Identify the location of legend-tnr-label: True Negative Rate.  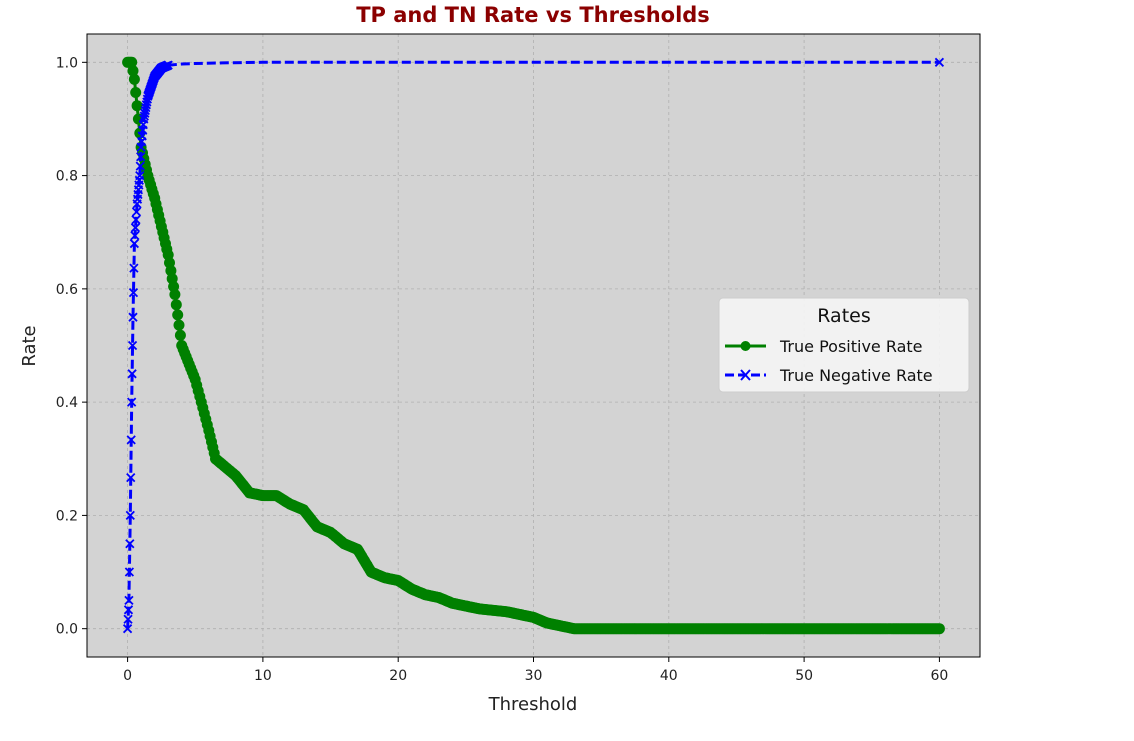
(856, 375).